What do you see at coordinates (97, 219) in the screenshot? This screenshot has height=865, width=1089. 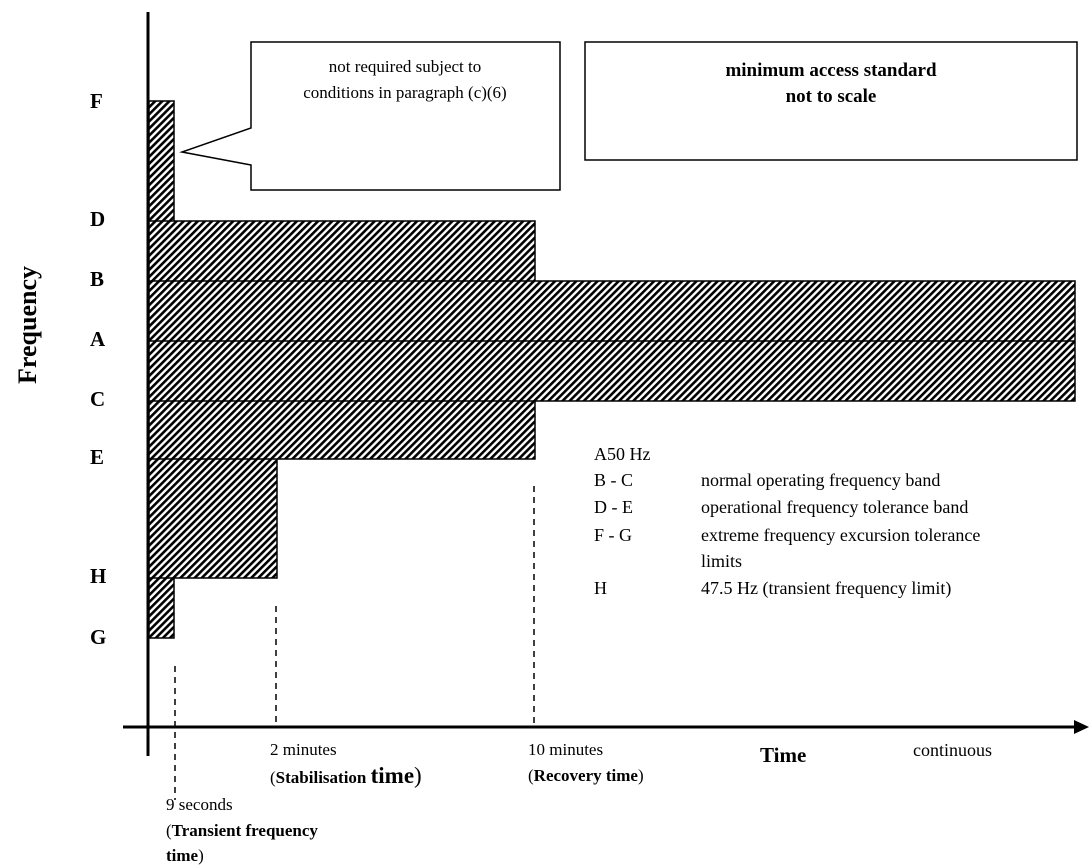 I see `level-label-d: D` at bounding box center [97, 219].